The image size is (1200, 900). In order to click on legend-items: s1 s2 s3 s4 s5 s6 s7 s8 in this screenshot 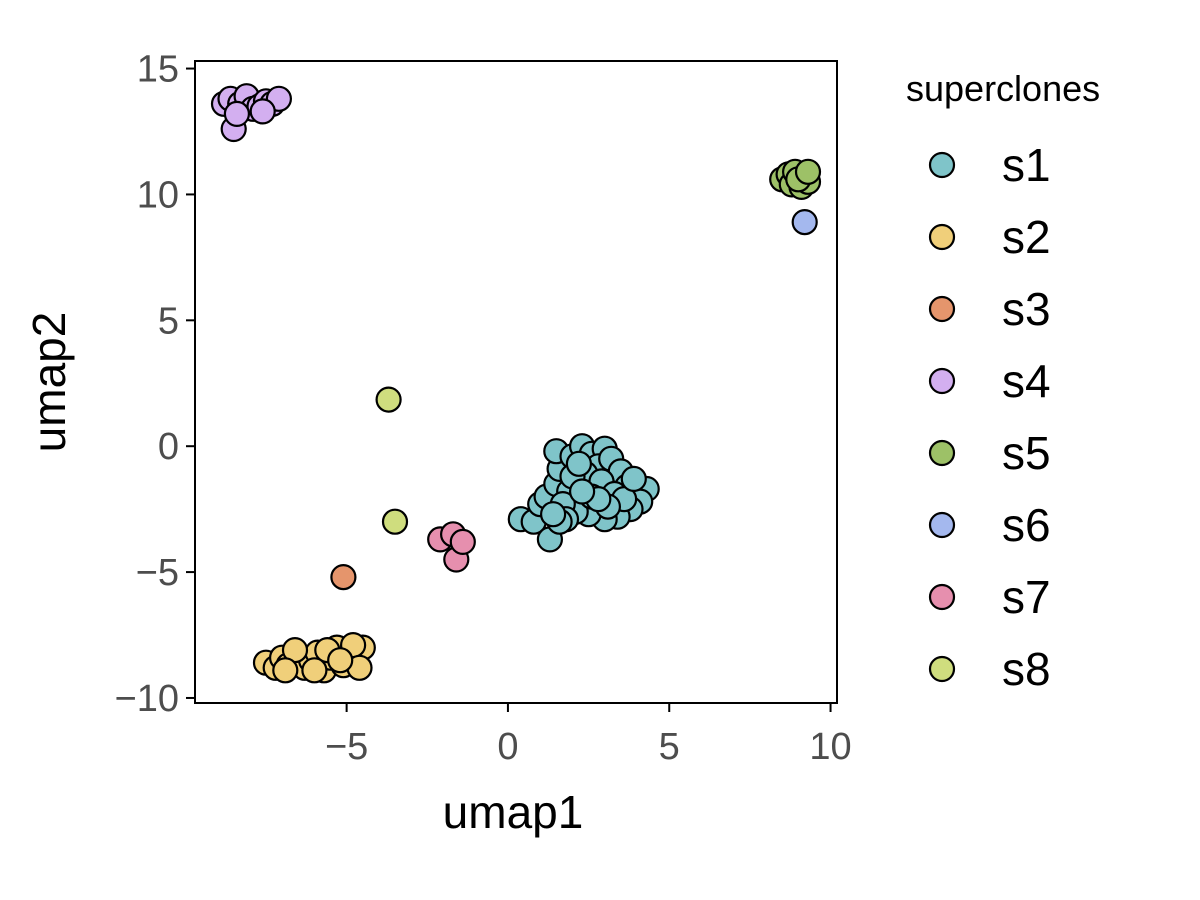, I will do `click(989, 417)`.